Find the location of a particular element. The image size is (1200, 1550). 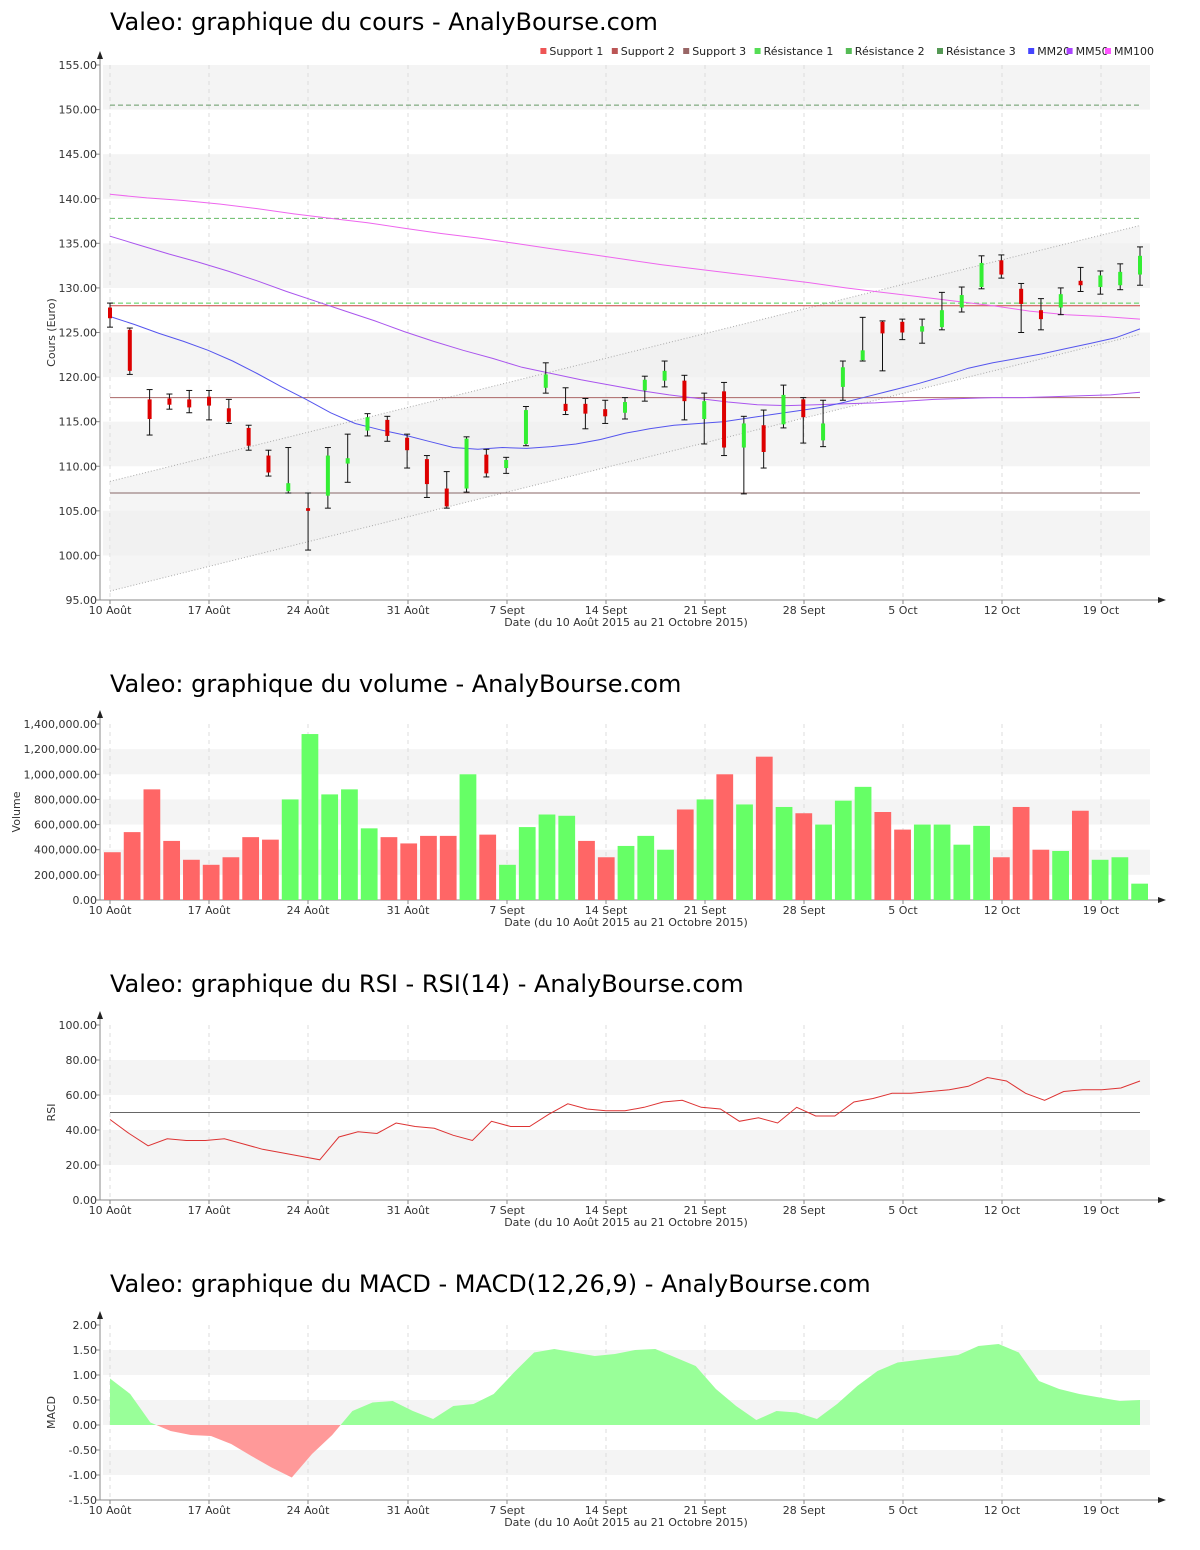

y-tick-label: 145.00 is located at coordinates (78, 154).